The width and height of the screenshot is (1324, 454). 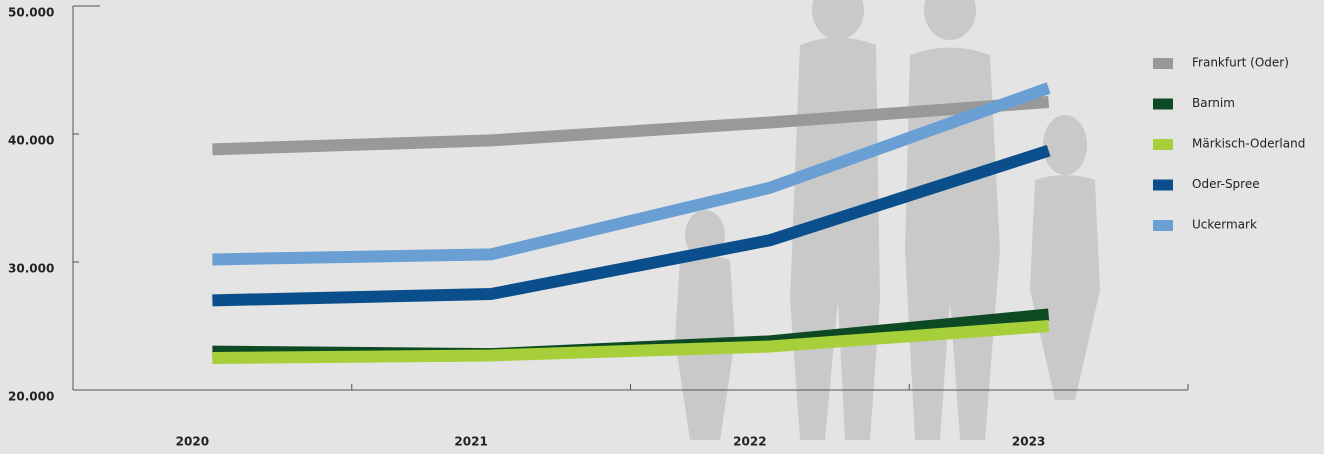 What do you see at coordinates (1213, 103) in the screenshot?
I see `legend-label: Barnim` at bounding box center [1213, 103].